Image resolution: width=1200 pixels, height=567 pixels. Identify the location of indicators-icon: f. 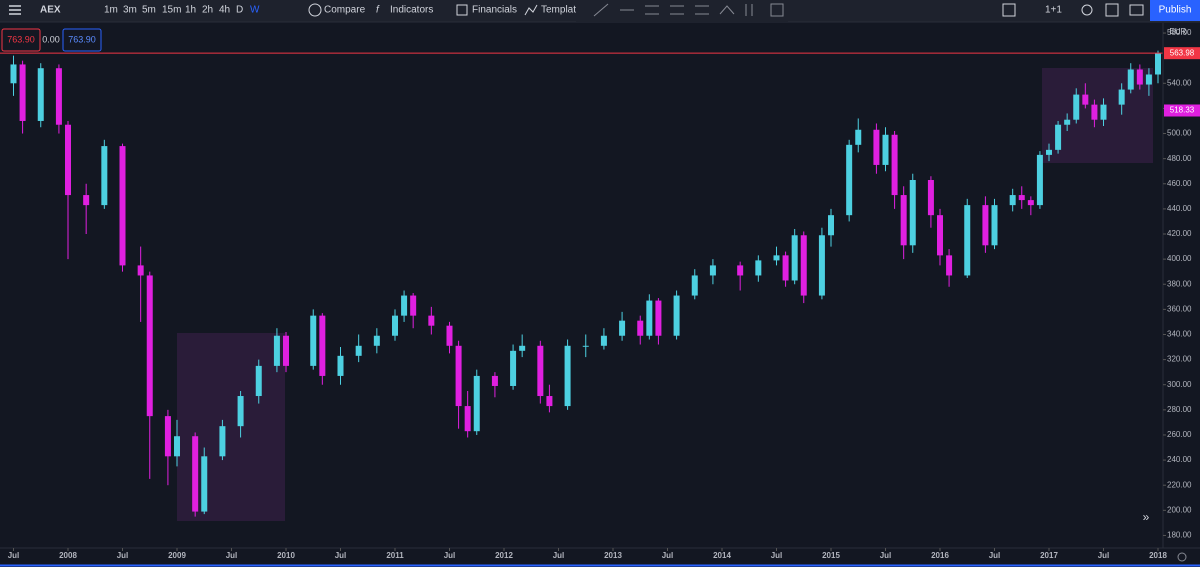
(378, 10).